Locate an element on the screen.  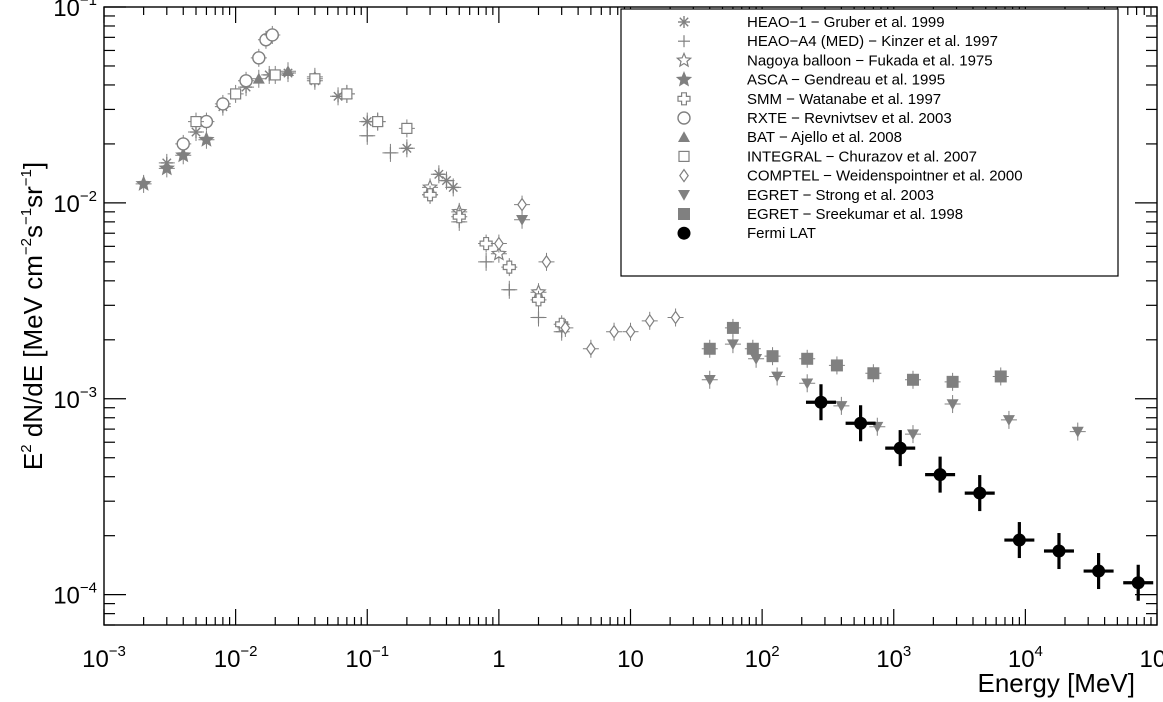
x-tick-label: 10⁻² is located at coordinates (236, 658).